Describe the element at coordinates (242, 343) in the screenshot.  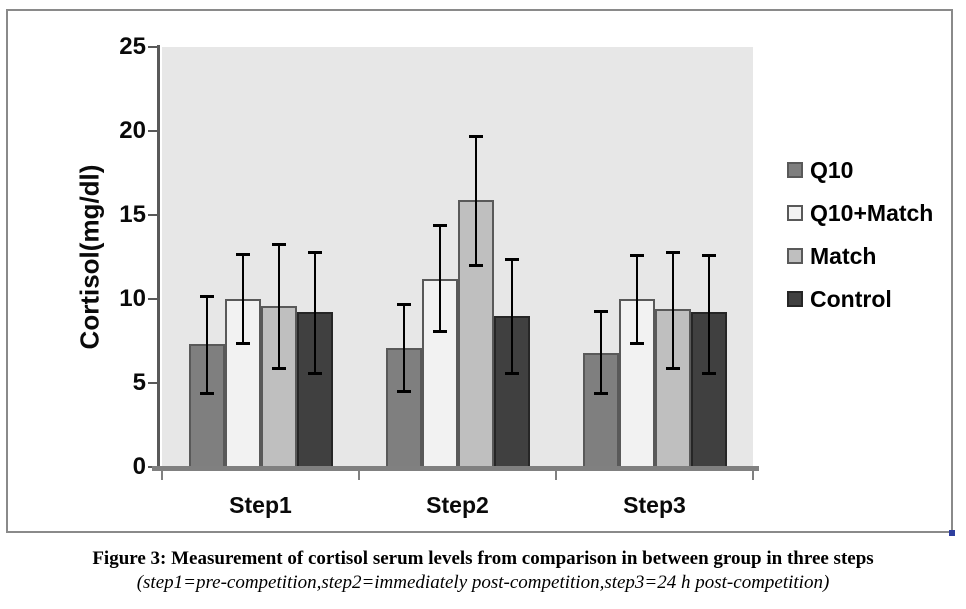
I see `error-bar-cap-bottom-q10-match-step1` at that location.